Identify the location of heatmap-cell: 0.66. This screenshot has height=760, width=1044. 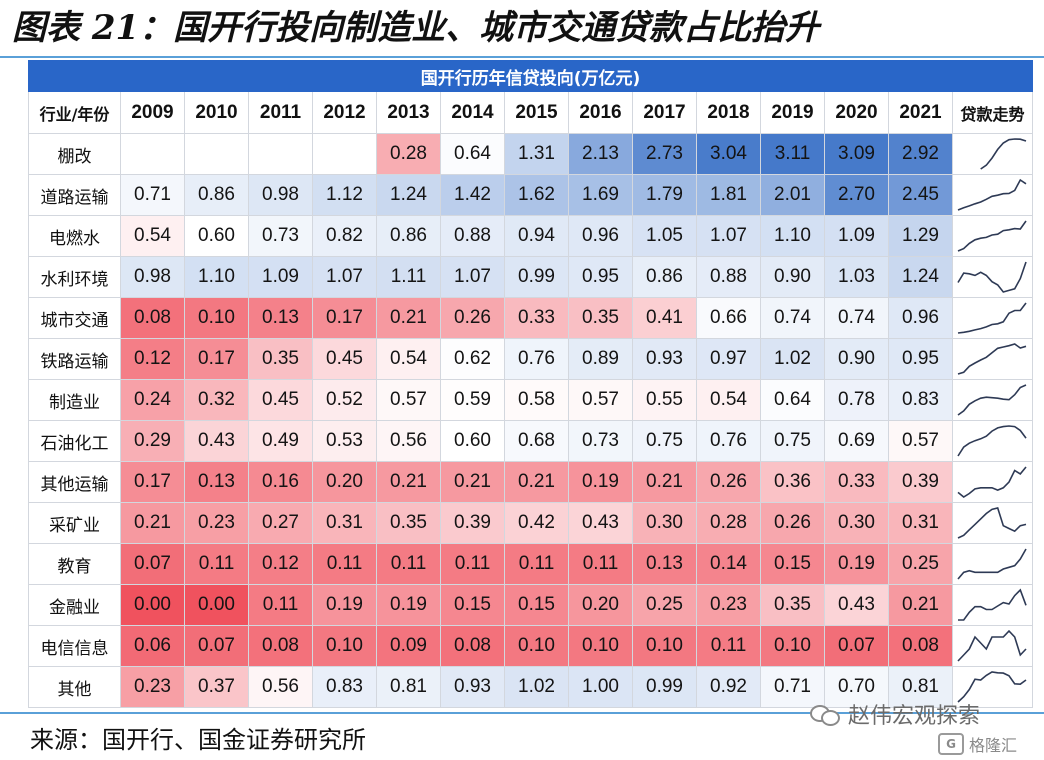
(728, 318).